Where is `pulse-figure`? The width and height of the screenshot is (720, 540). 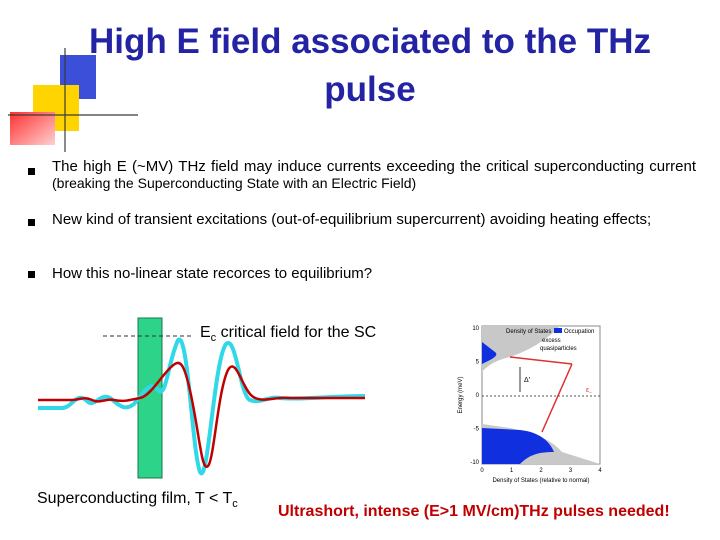
pulse-figure is located at coordinates (202, 398).